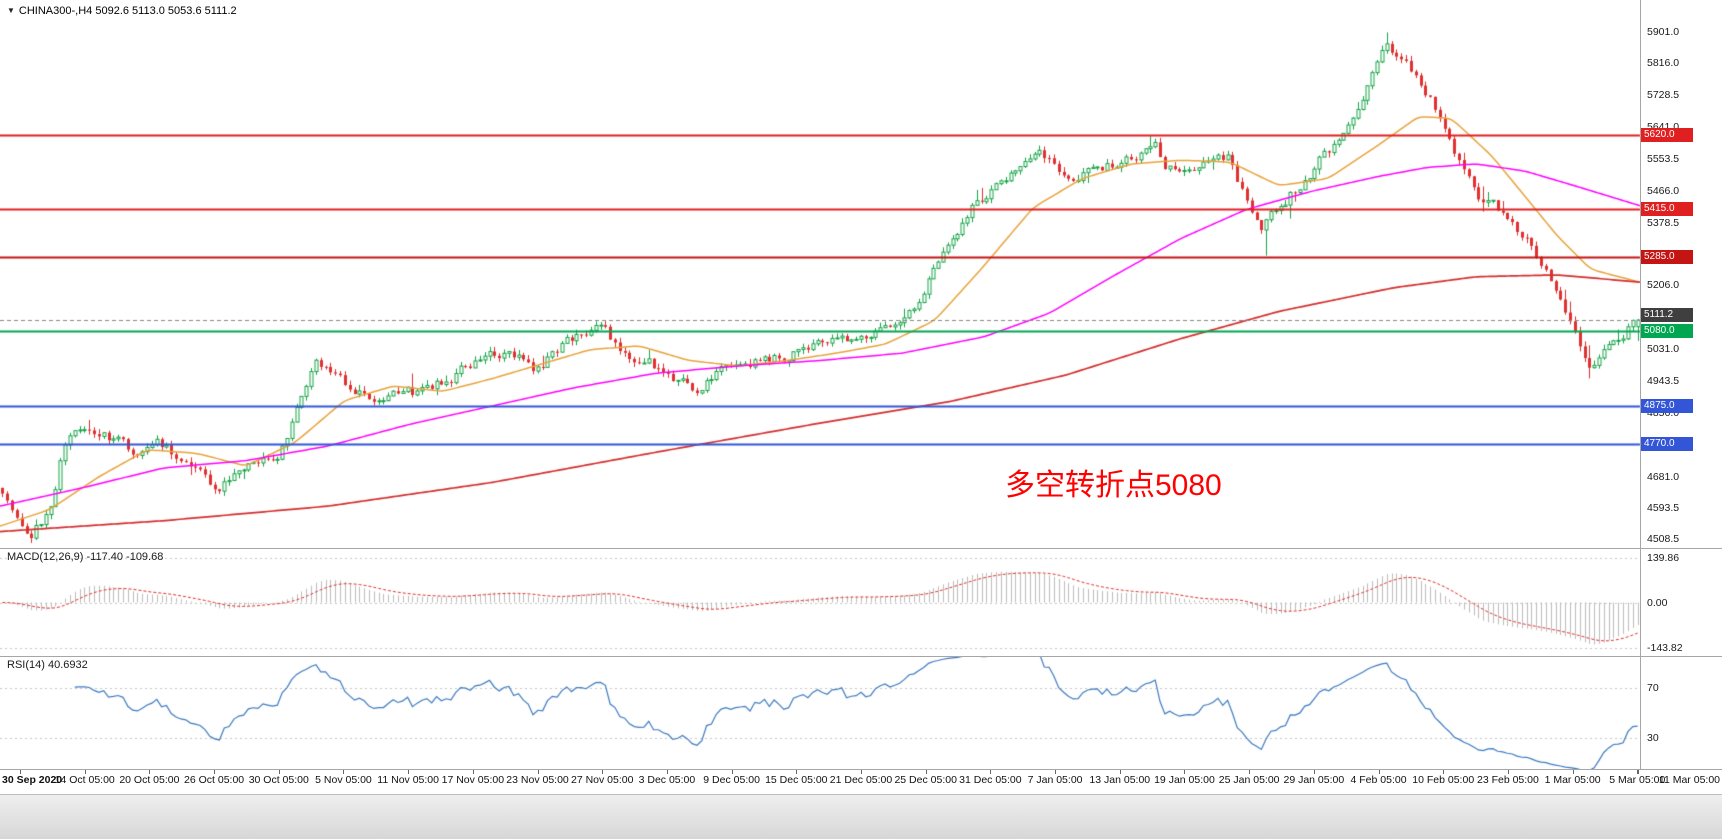 The width and height of the screenshot is (1722, 839). I want to click on macd-tick-label: 139.86, so click(1663, 558).